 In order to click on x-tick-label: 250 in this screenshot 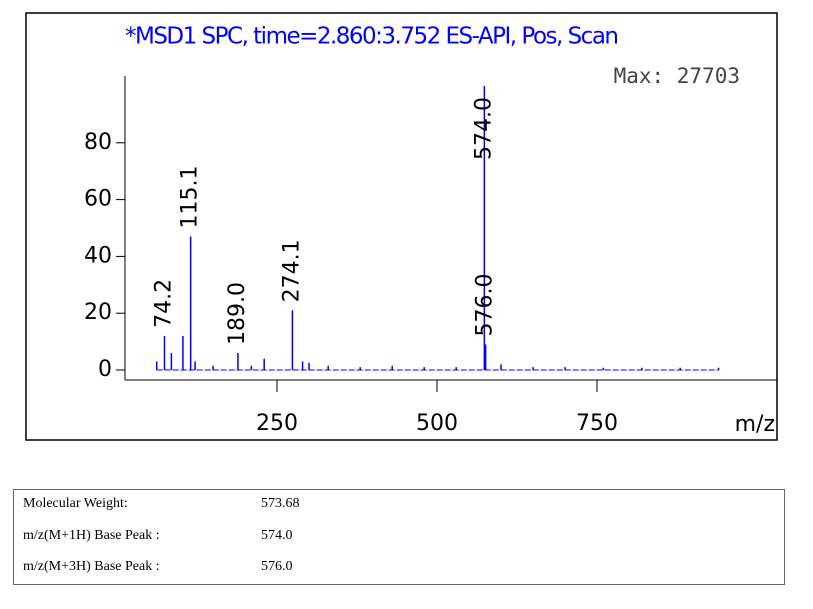, I will do `click(277, 423)`.